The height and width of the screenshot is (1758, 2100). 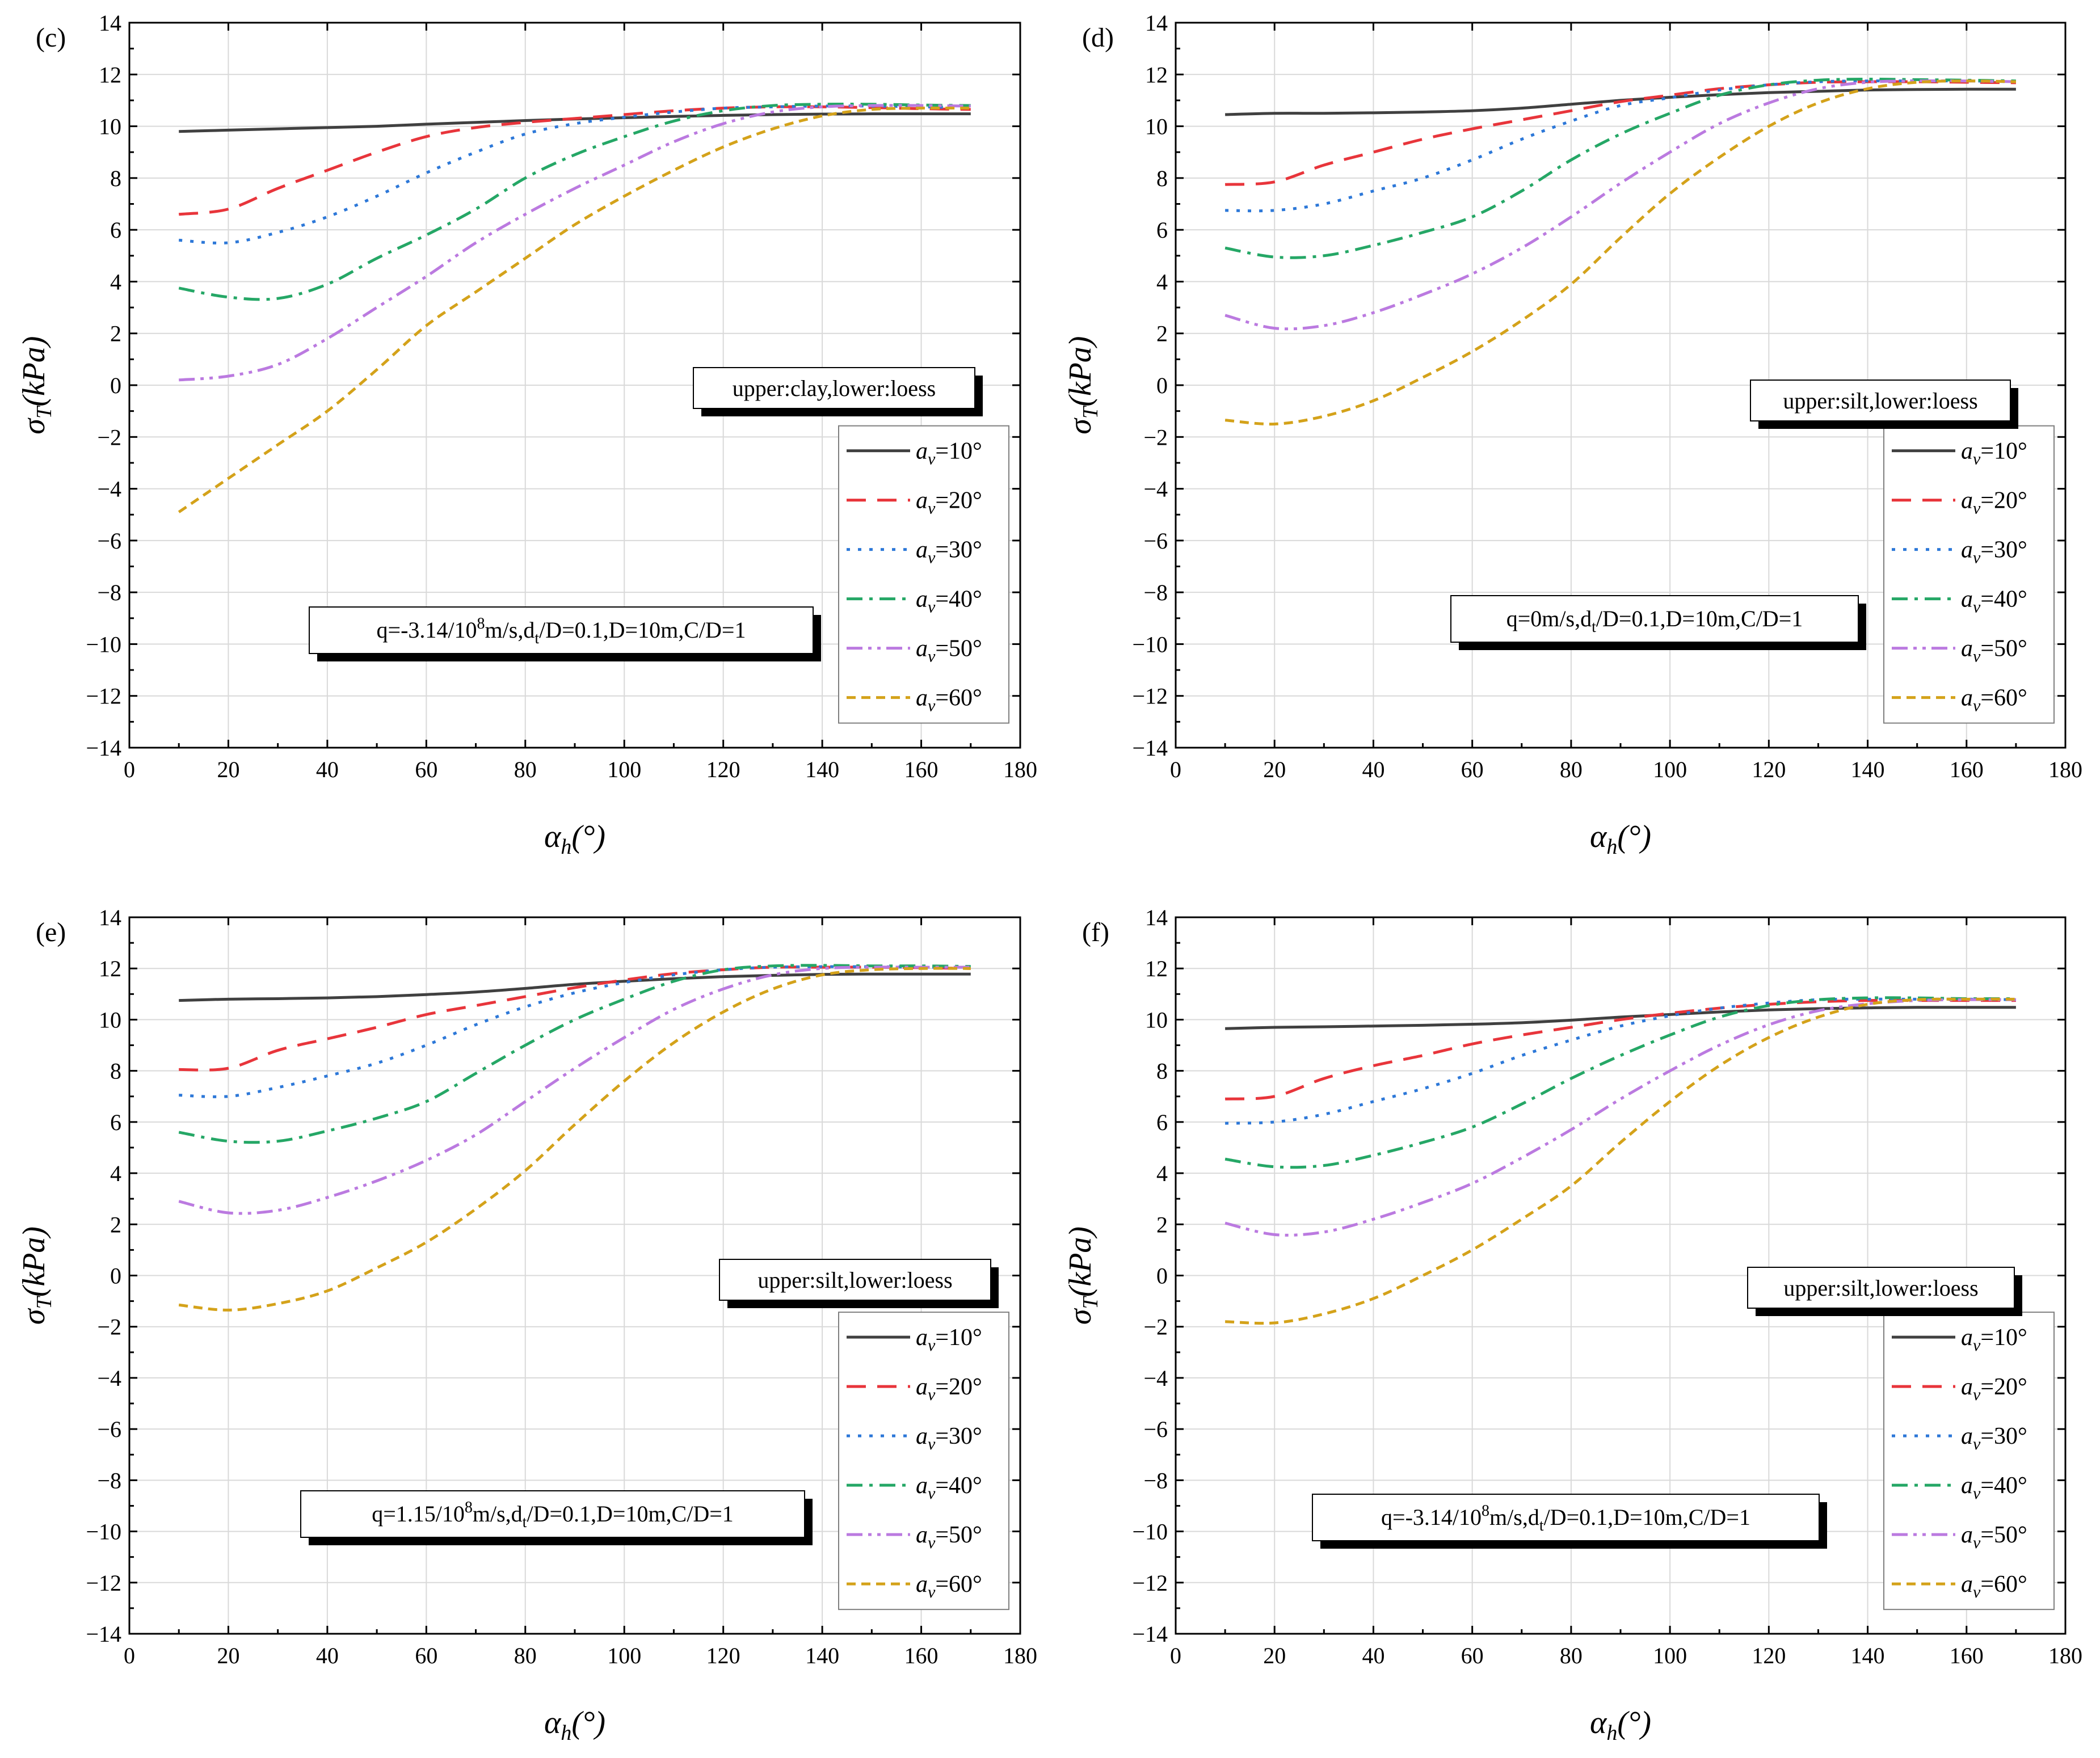 I want to click on legend-label-av10: av=10°, so click(x=1994, y=1340).